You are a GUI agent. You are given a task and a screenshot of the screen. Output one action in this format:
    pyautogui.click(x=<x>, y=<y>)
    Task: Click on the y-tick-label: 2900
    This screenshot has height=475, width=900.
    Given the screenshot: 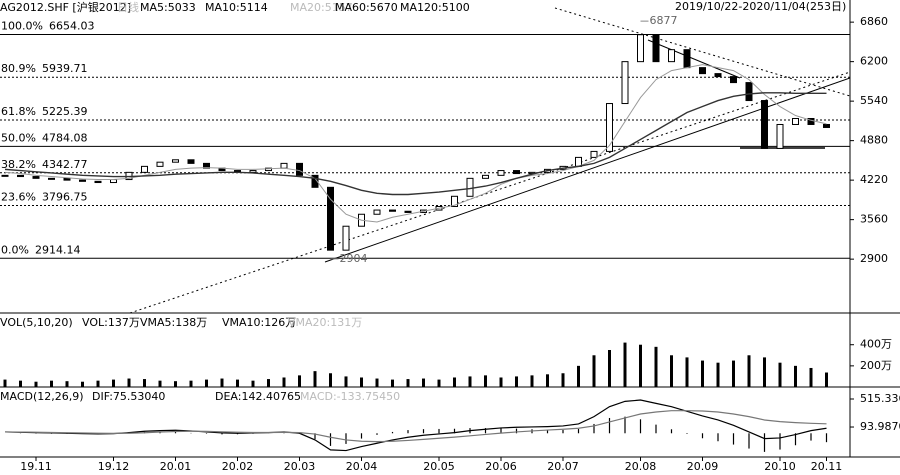 What is the action you would take?
    pyautogui.click(x=874, y=258)
    